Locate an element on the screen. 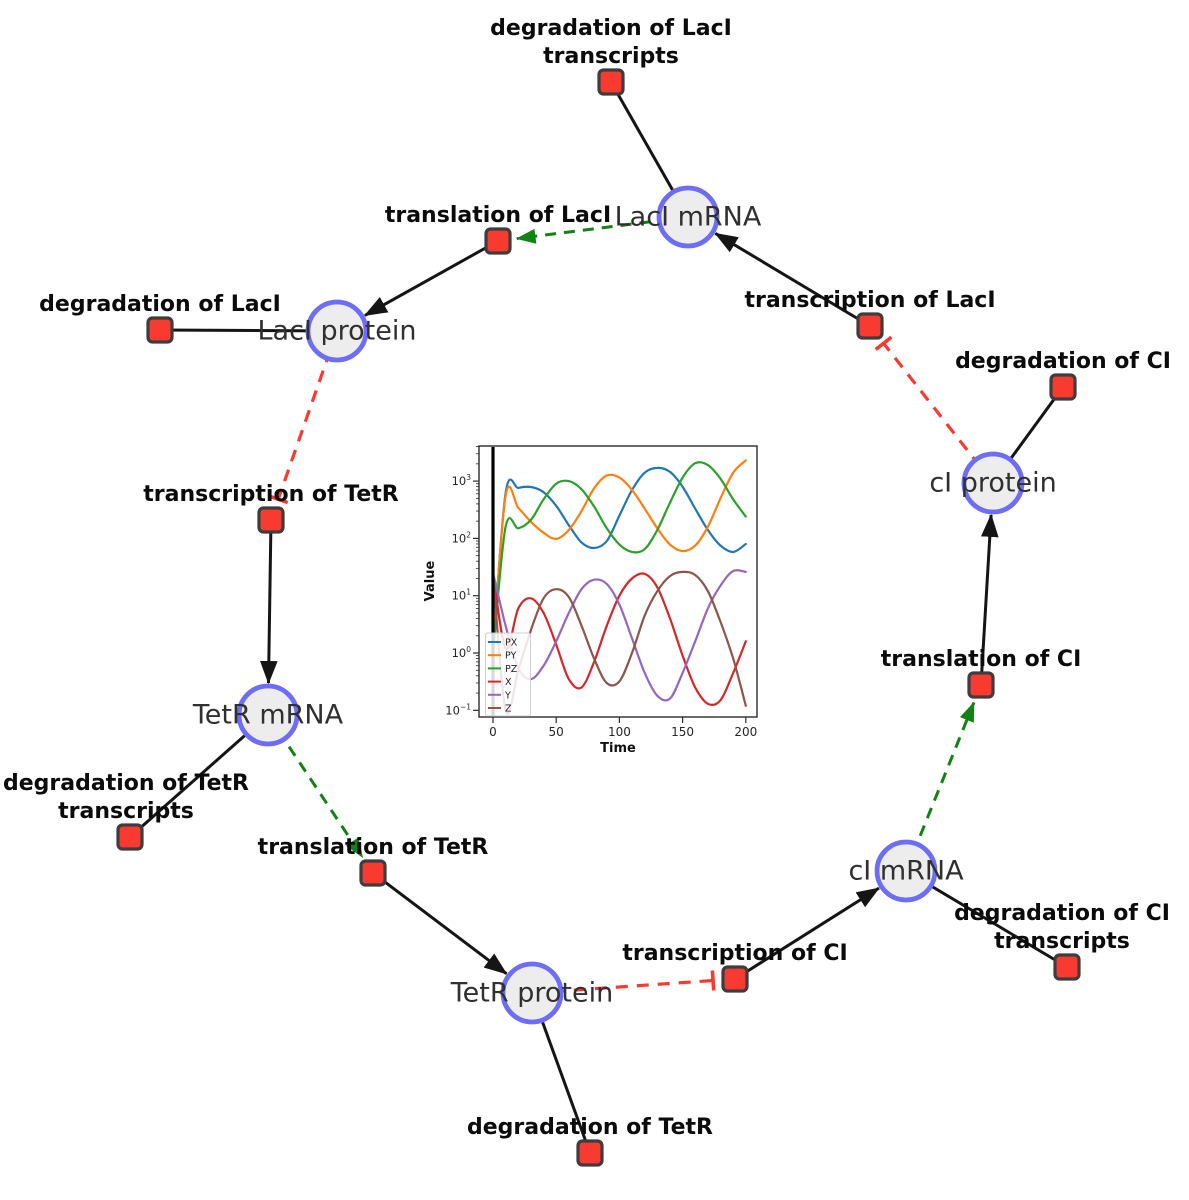 The height and width of the screenshot is (1200, 1189). species-label-tetr-protein: TetR protein is located at coordinates (531, 993).